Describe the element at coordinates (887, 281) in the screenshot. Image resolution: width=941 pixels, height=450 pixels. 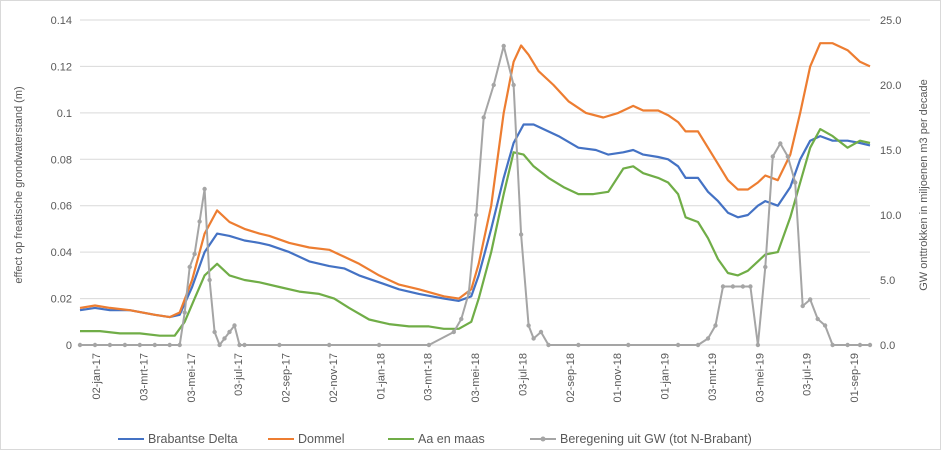
I see `right-tick-label: 5.0` at that location.